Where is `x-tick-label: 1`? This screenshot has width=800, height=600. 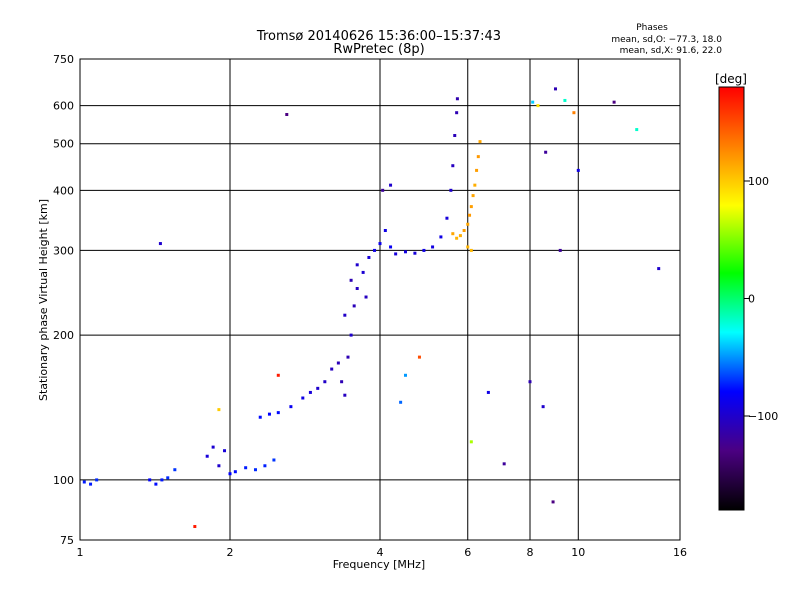
x-tick-label: 1 is located at coordinates (80, 552).